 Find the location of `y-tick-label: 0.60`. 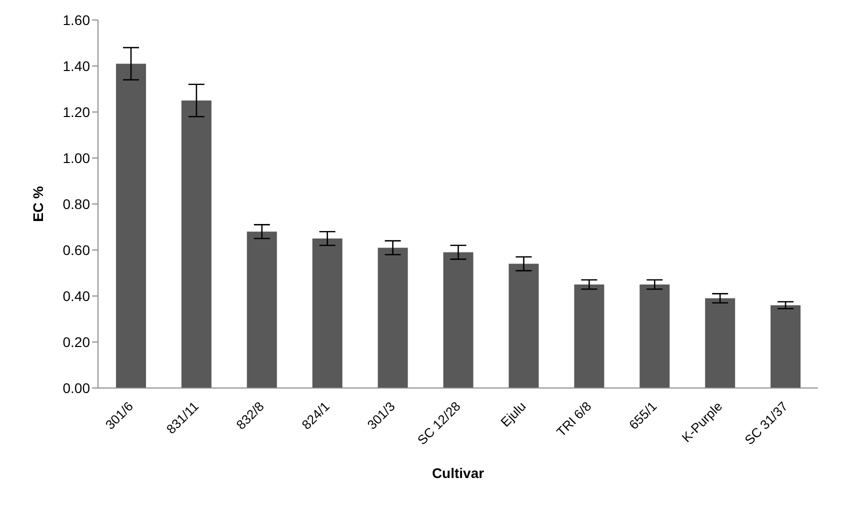

y-tick-label: 0.60 is located at coordinates (76, 250).